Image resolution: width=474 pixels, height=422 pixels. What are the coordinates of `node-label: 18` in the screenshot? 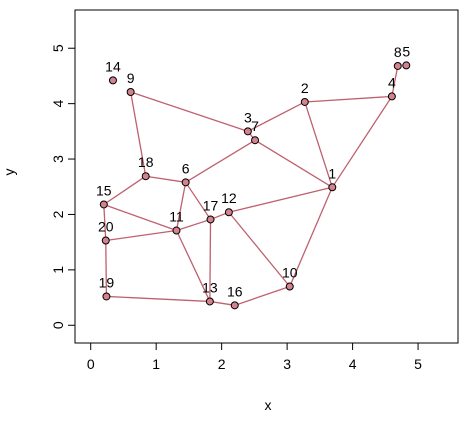 It's located at (146, 162).